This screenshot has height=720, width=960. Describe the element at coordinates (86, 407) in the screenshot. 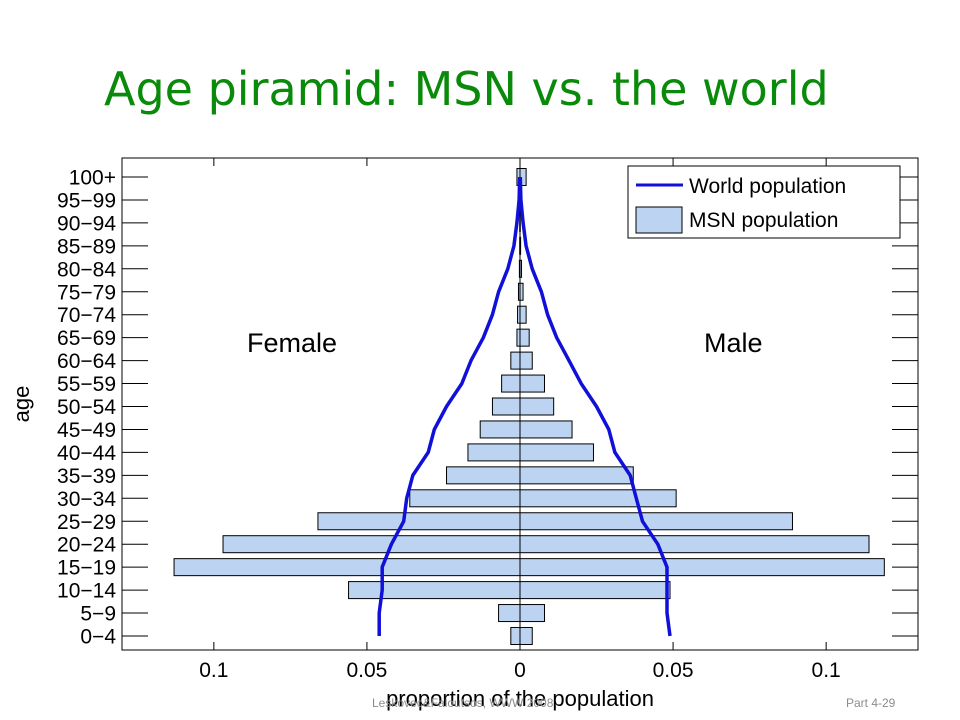

I see `y-tick-label: 50−54` at that location.